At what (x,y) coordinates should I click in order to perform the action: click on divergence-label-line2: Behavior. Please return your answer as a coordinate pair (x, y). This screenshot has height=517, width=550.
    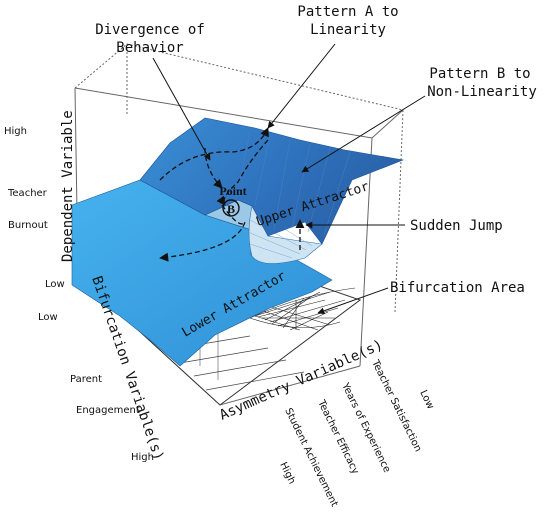
    Looking at the image, I should click on (149, 48).